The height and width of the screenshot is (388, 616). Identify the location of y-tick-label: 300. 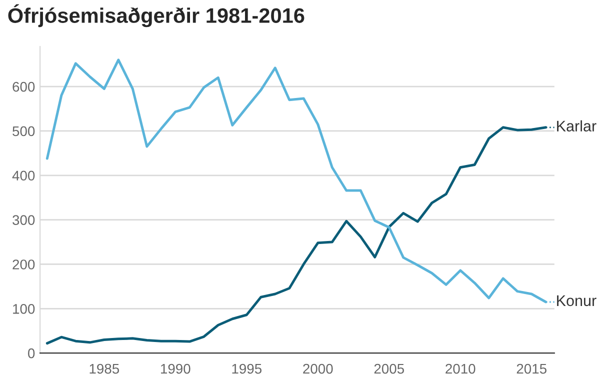
(23, 220).